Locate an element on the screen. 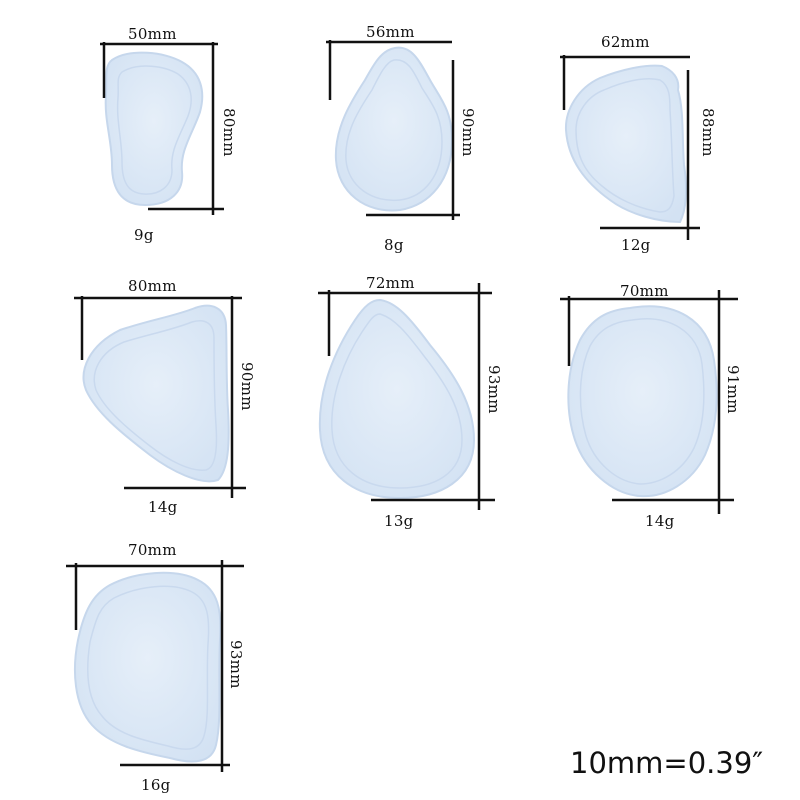  pad-1-shape is located at coordinates (154, 129).